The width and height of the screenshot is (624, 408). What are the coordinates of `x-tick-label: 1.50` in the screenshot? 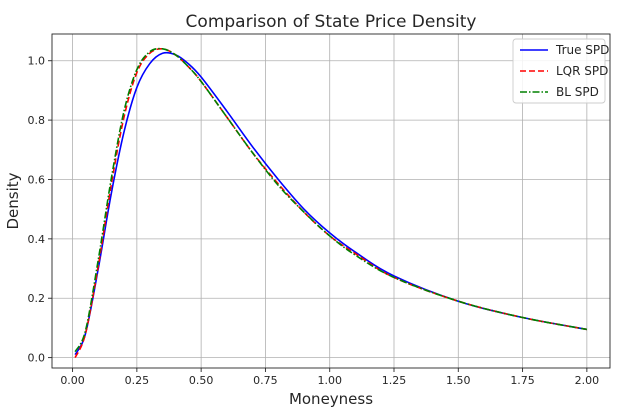 It's located at (458, 380).